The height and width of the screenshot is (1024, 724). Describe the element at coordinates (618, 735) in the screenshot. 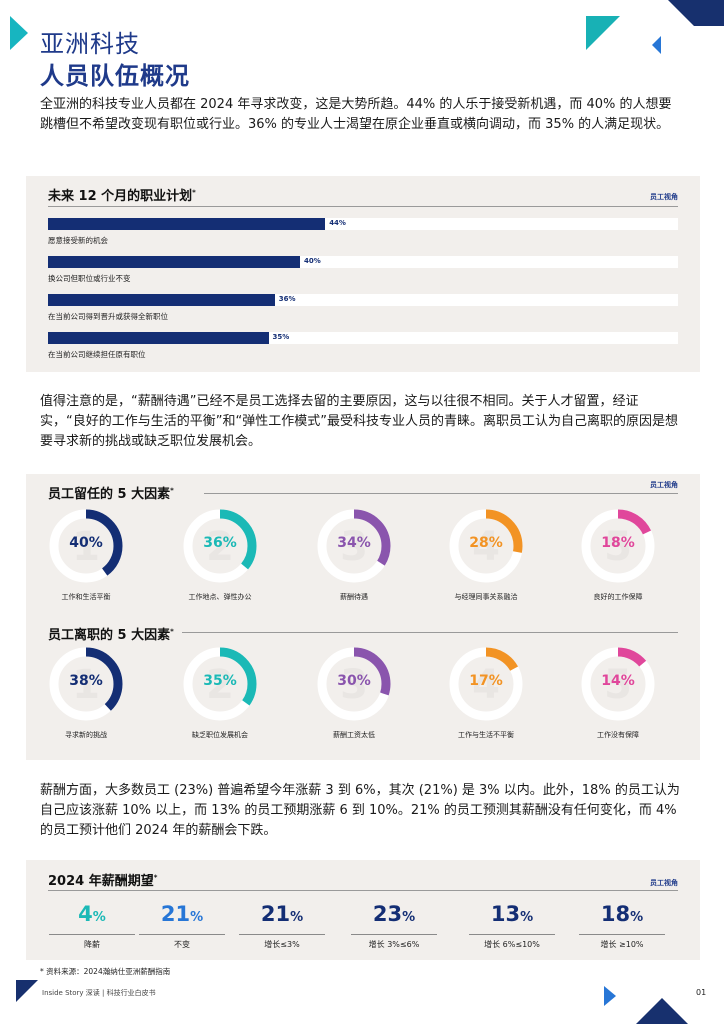

I see `donut-label: 工作没有保障` at that location.